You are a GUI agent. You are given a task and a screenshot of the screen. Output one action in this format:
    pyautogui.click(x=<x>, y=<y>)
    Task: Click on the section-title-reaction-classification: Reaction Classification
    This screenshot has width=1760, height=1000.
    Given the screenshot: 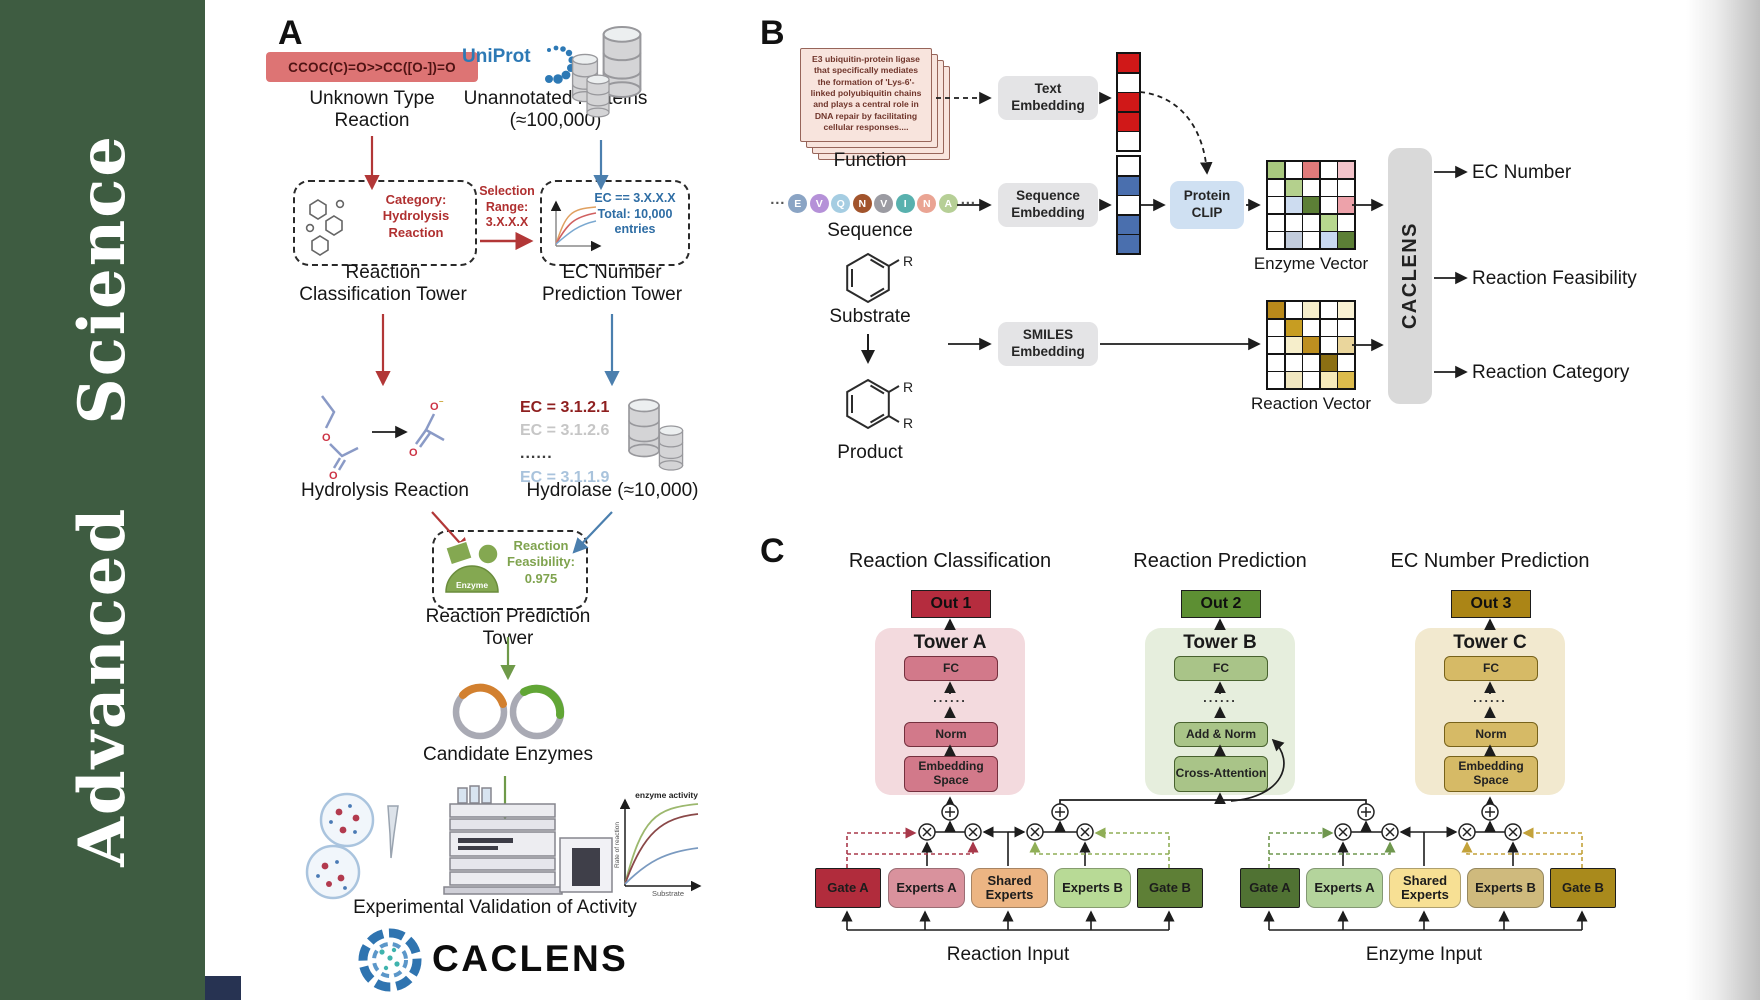 What is the action you would take?
    pyautogui.click(x=950, y=561)
    